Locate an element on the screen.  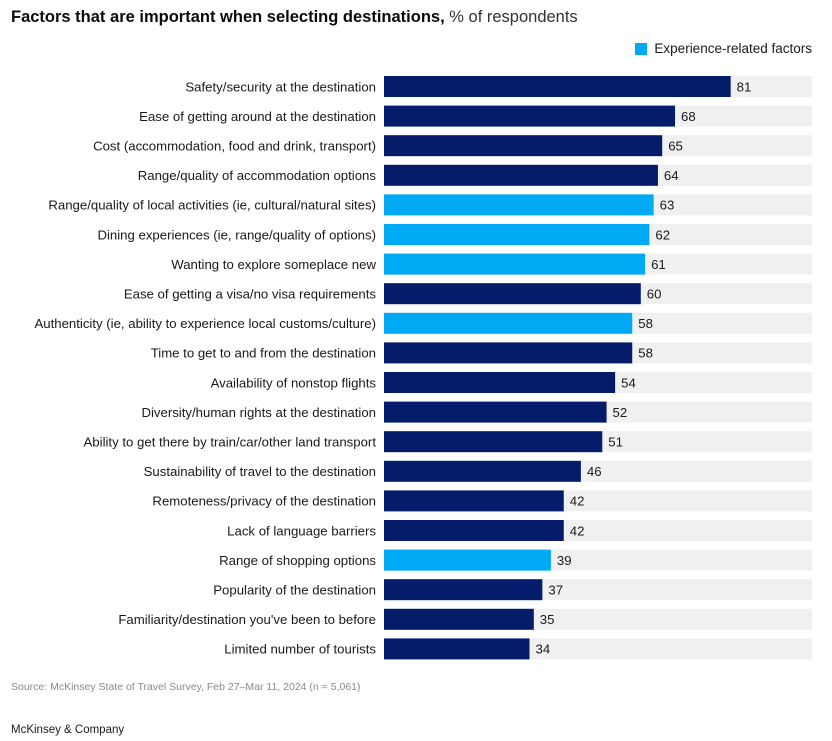
category-label: Safety/security at the destination is located at coordinates (280, 86).